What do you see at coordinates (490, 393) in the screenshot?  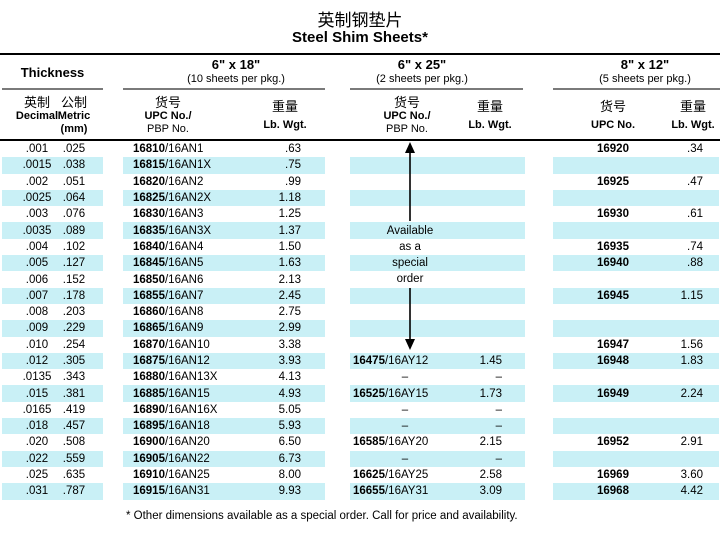 I see `wgt-6x25-cell: 1.73` at bounding box center [490, 393].